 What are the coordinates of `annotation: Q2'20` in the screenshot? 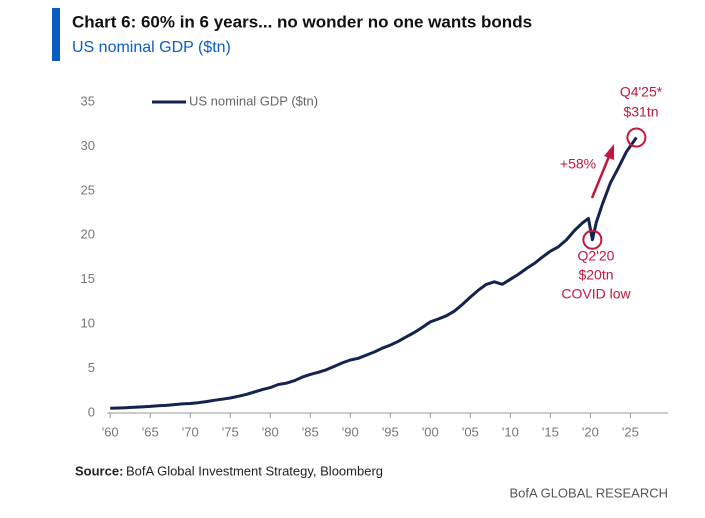 It's located at (596, 256).